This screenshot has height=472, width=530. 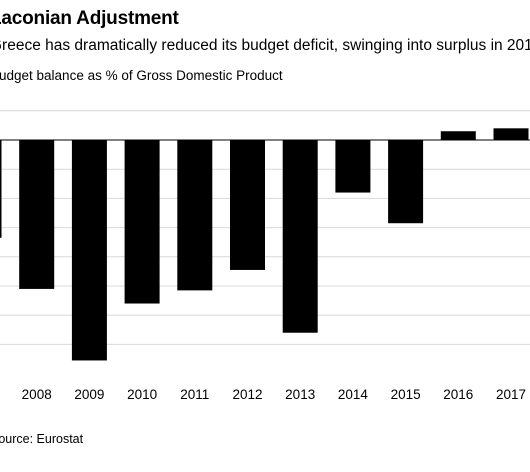 What do you see at coordinates (353, 394) in the screenshot?
I see `x-tick-label-2014: 2014` at bounding box center [353, 394].